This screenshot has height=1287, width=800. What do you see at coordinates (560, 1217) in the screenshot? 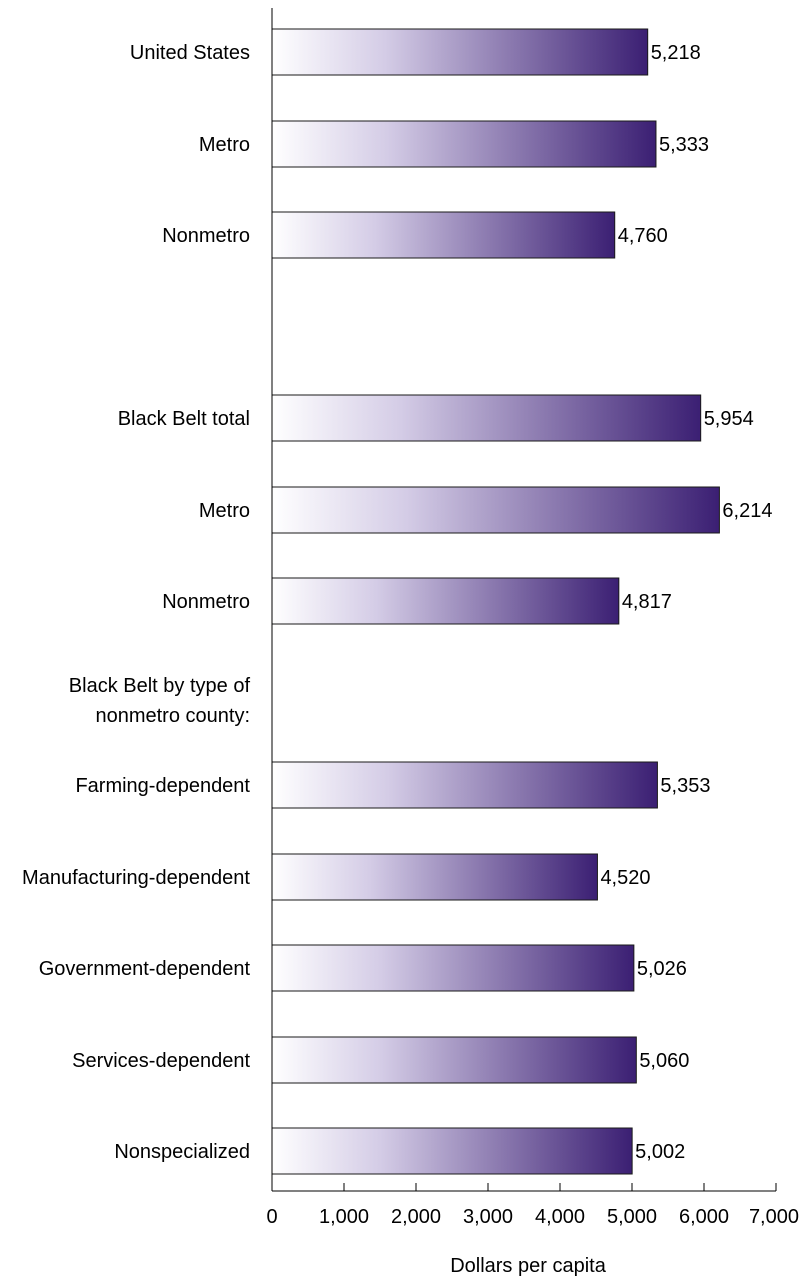
I see `x-tick-label-4: 4,000` at bounding box center [560, 1217].